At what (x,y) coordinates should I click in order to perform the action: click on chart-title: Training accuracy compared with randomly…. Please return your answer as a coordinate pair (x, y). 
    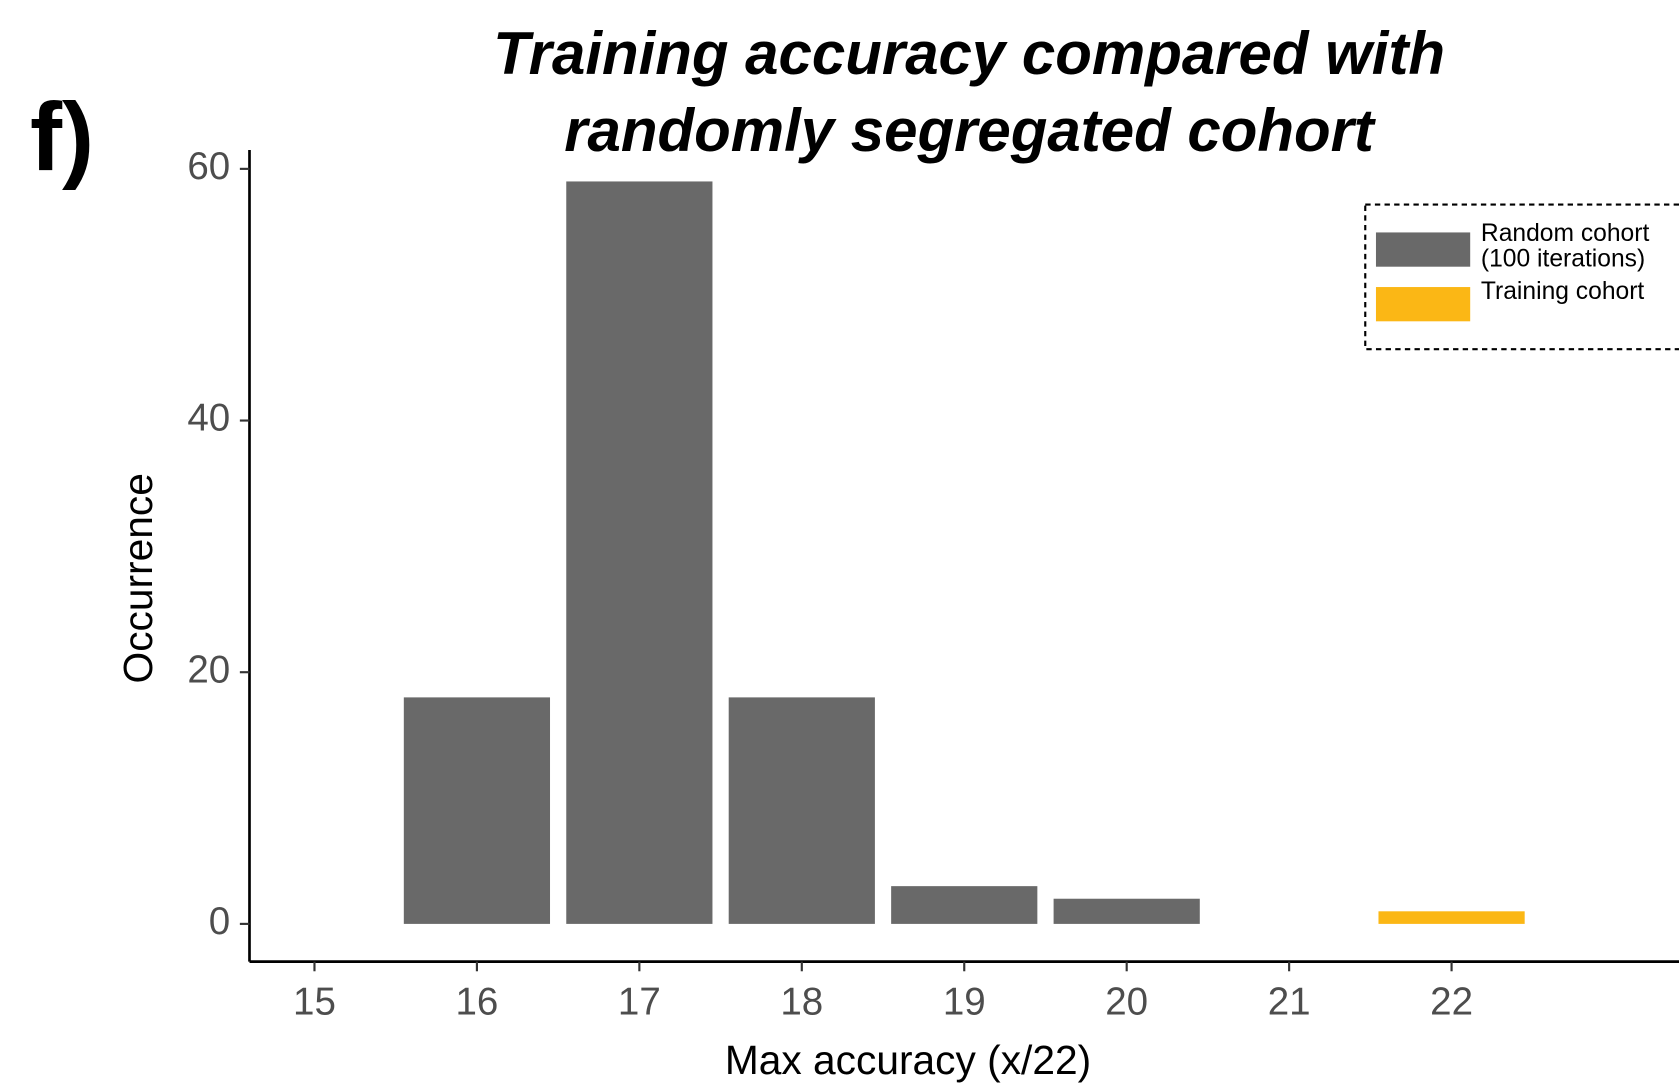
    Looking at the image, I should click on (969, 91).